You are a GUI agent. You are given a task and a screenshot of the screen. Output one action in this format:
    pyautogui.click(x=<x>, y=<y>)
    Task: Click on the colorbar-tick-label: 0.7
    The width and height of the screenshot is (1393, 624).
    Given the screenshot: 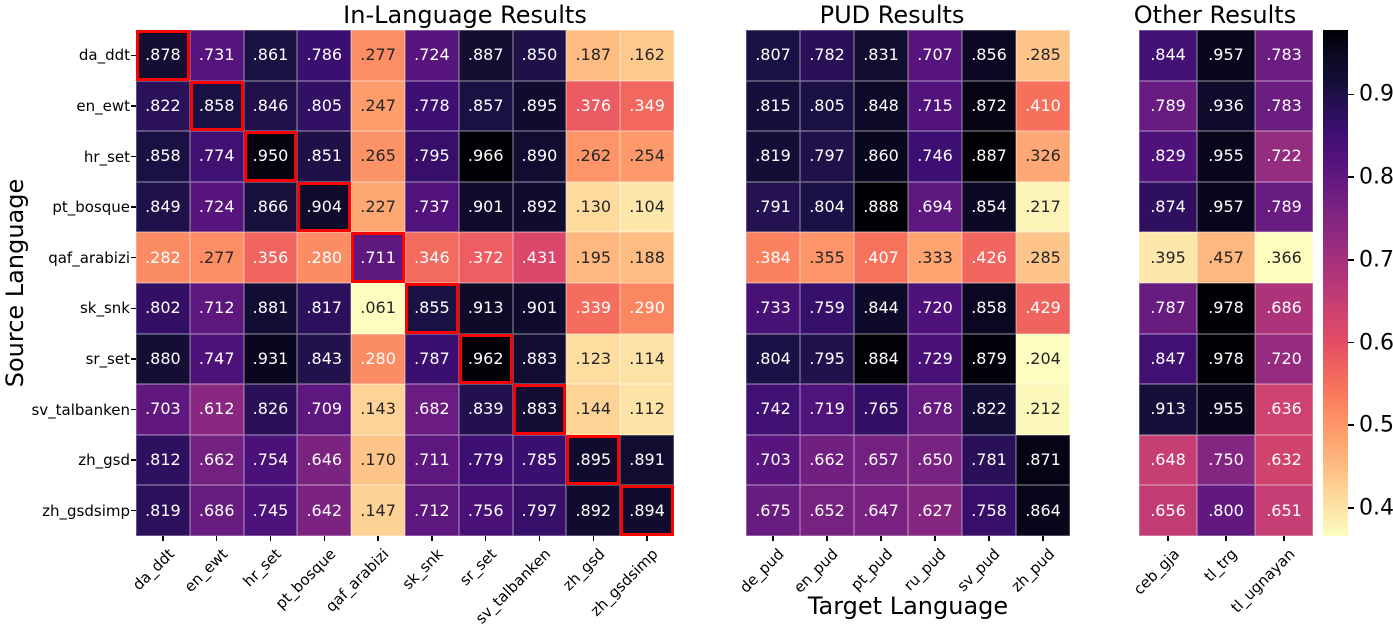 What is the action you would take?
    pyautogui.click(x=1376, y=260)
    